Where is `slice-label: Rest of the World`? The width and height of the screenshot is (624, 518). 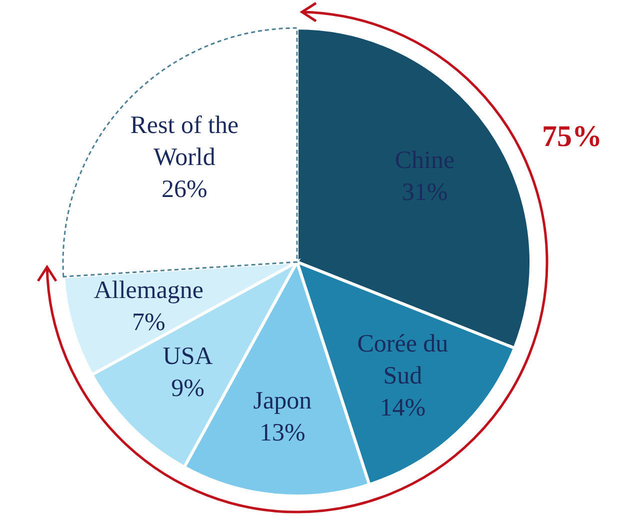
slice-label: Rest of the World is located at coordinates (184, 142).